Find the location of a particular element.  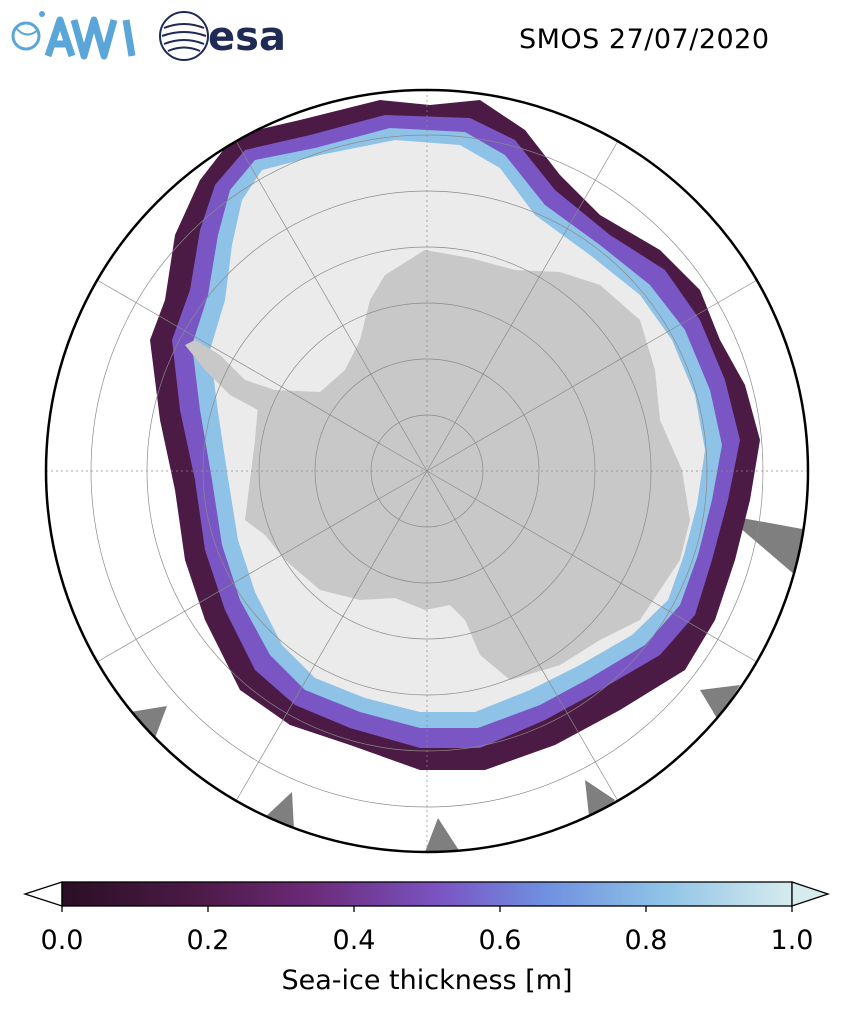

antarctic-peninsula is located at coordinates (230, 375).